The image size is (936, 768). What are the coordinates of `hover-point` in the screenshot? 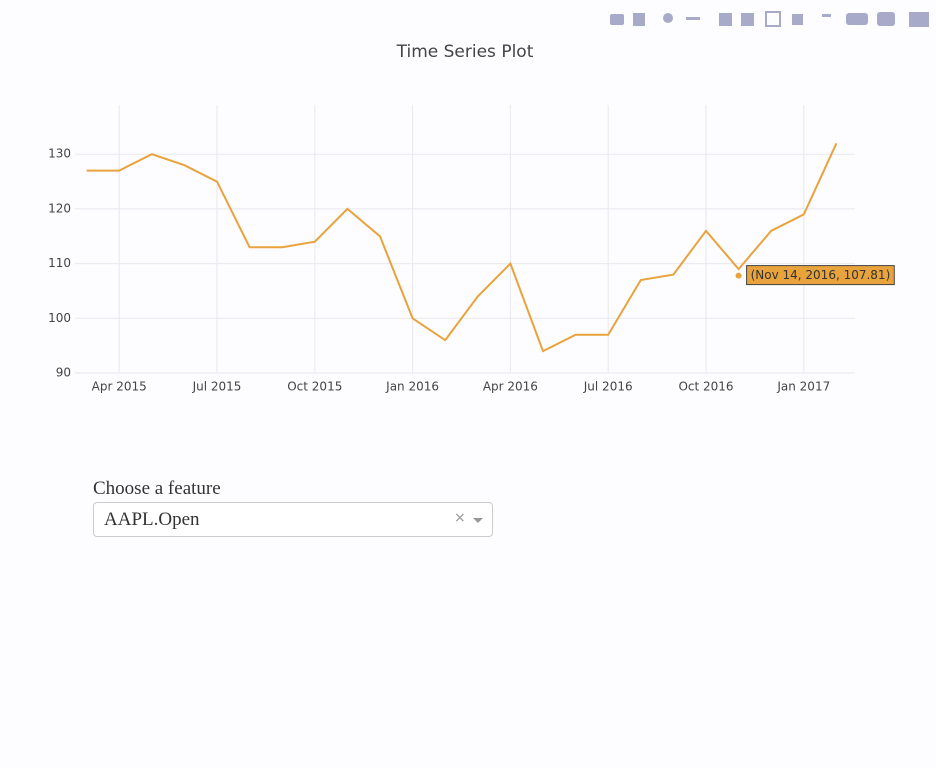 It's located at (738, 275).